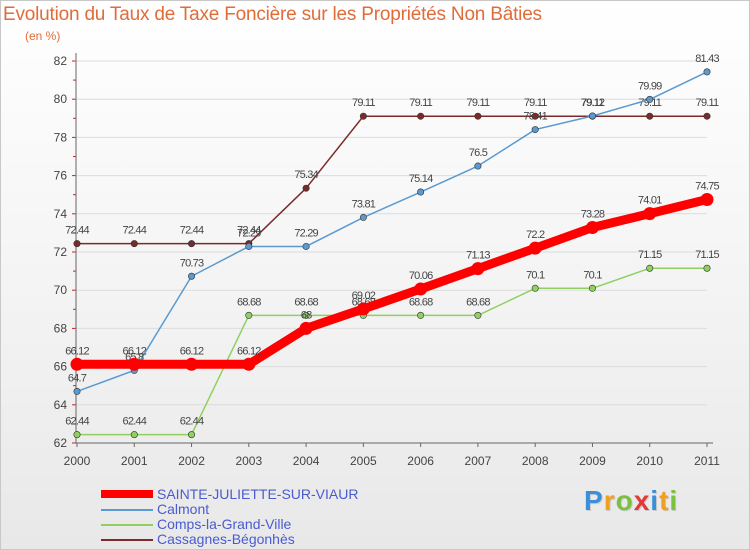 This screenshot has width=750, height=550. What do you see at coordinates (127, 540) in the screenshot?
I see `legend-swatch-cassagnes` at bounding box center [127, 540].